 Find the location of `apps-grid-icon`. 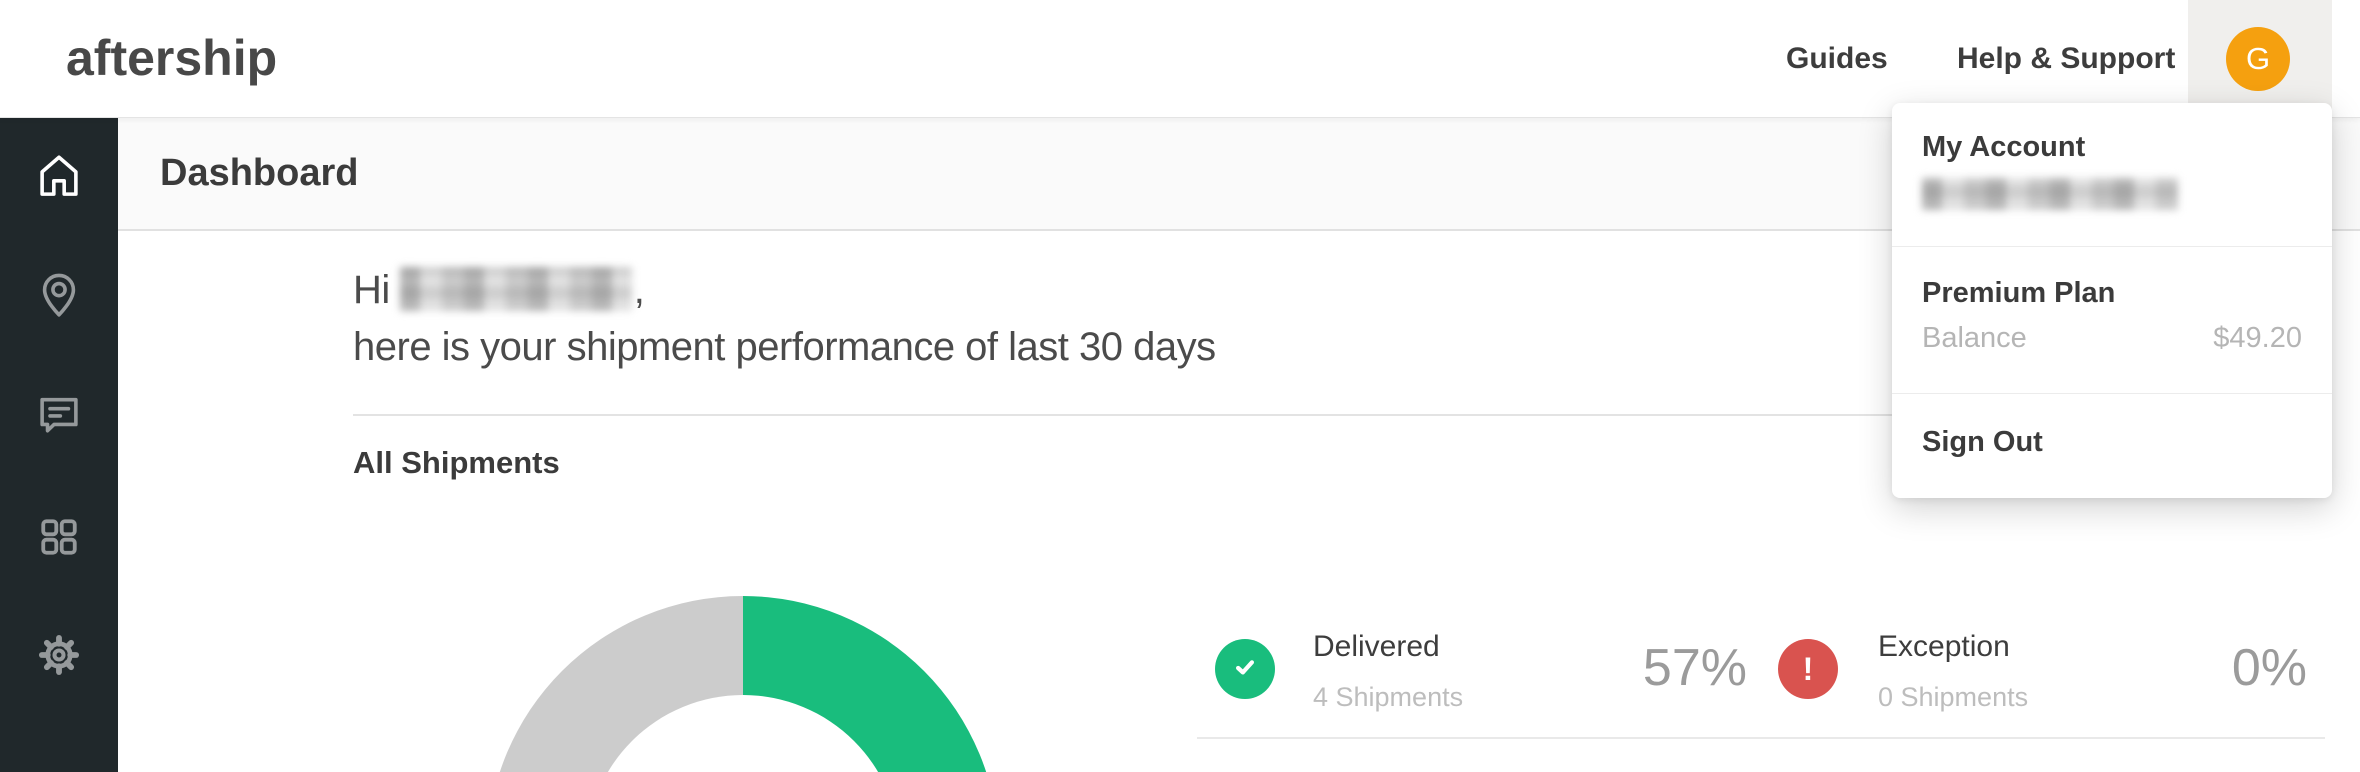

apps-grid-icon is located at coordinates (59, 539).